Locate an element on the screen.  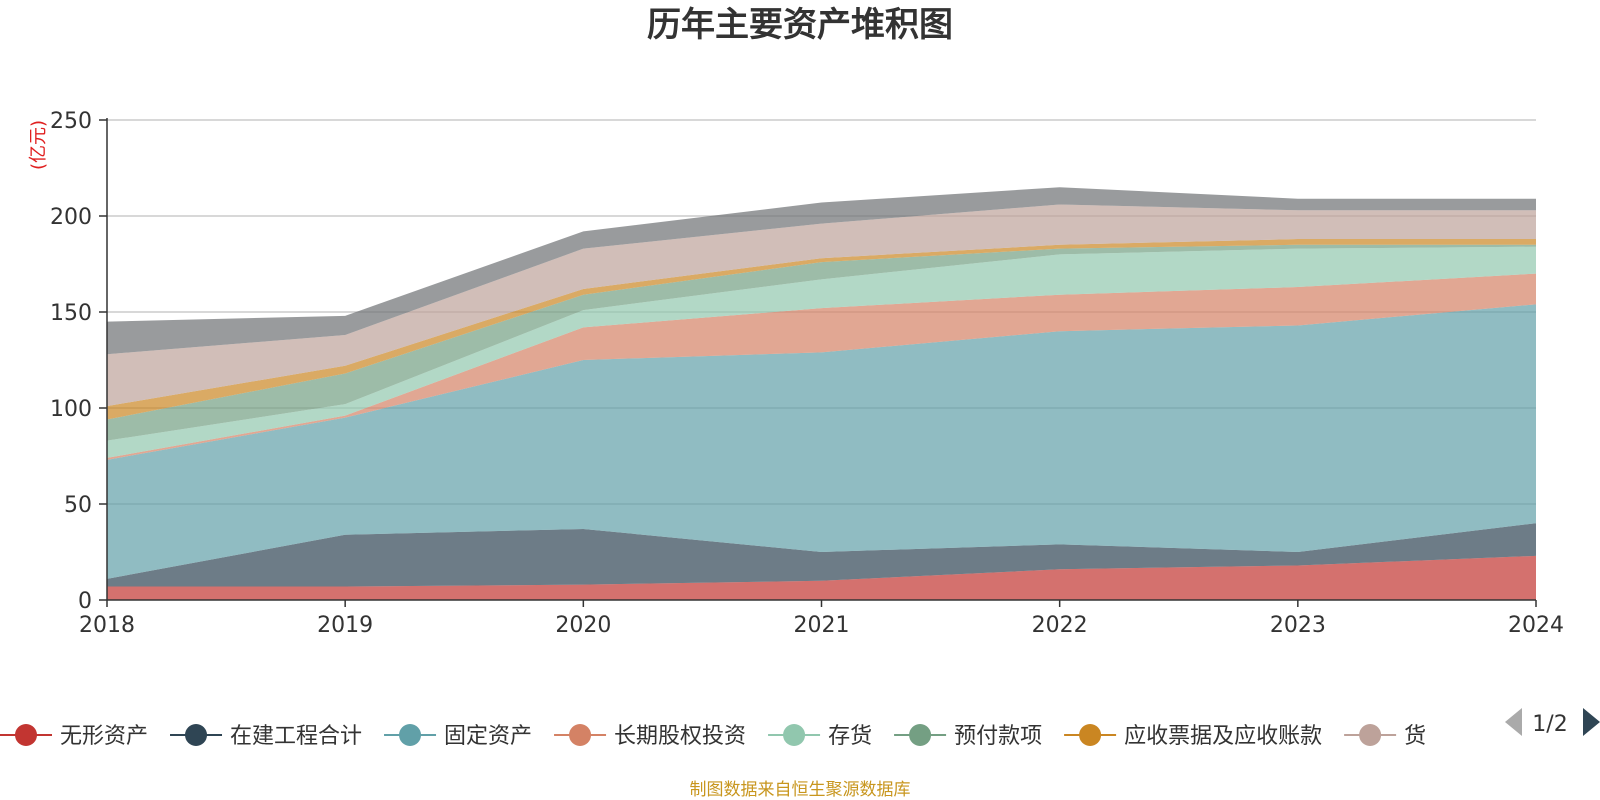
x-tick-label: 2019 is located at coordinates (345, 625).